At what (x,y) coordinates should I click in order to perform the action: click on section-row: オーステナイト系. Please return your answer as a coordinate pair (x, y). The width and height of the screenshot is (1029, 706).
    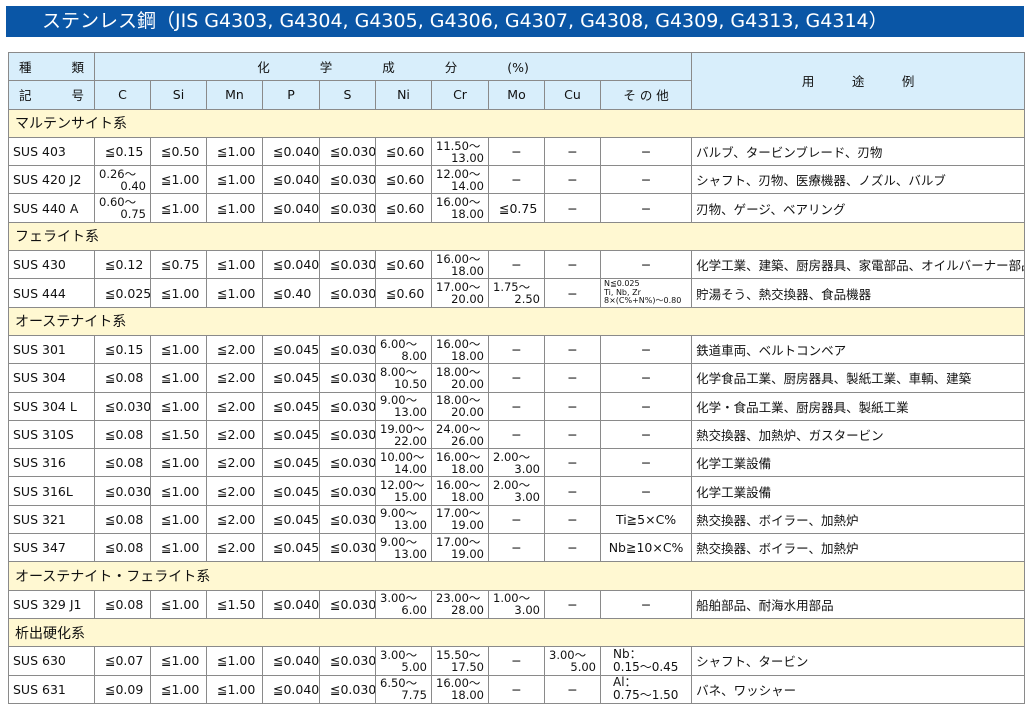
    Looking at the image, I should click on (516, 321).